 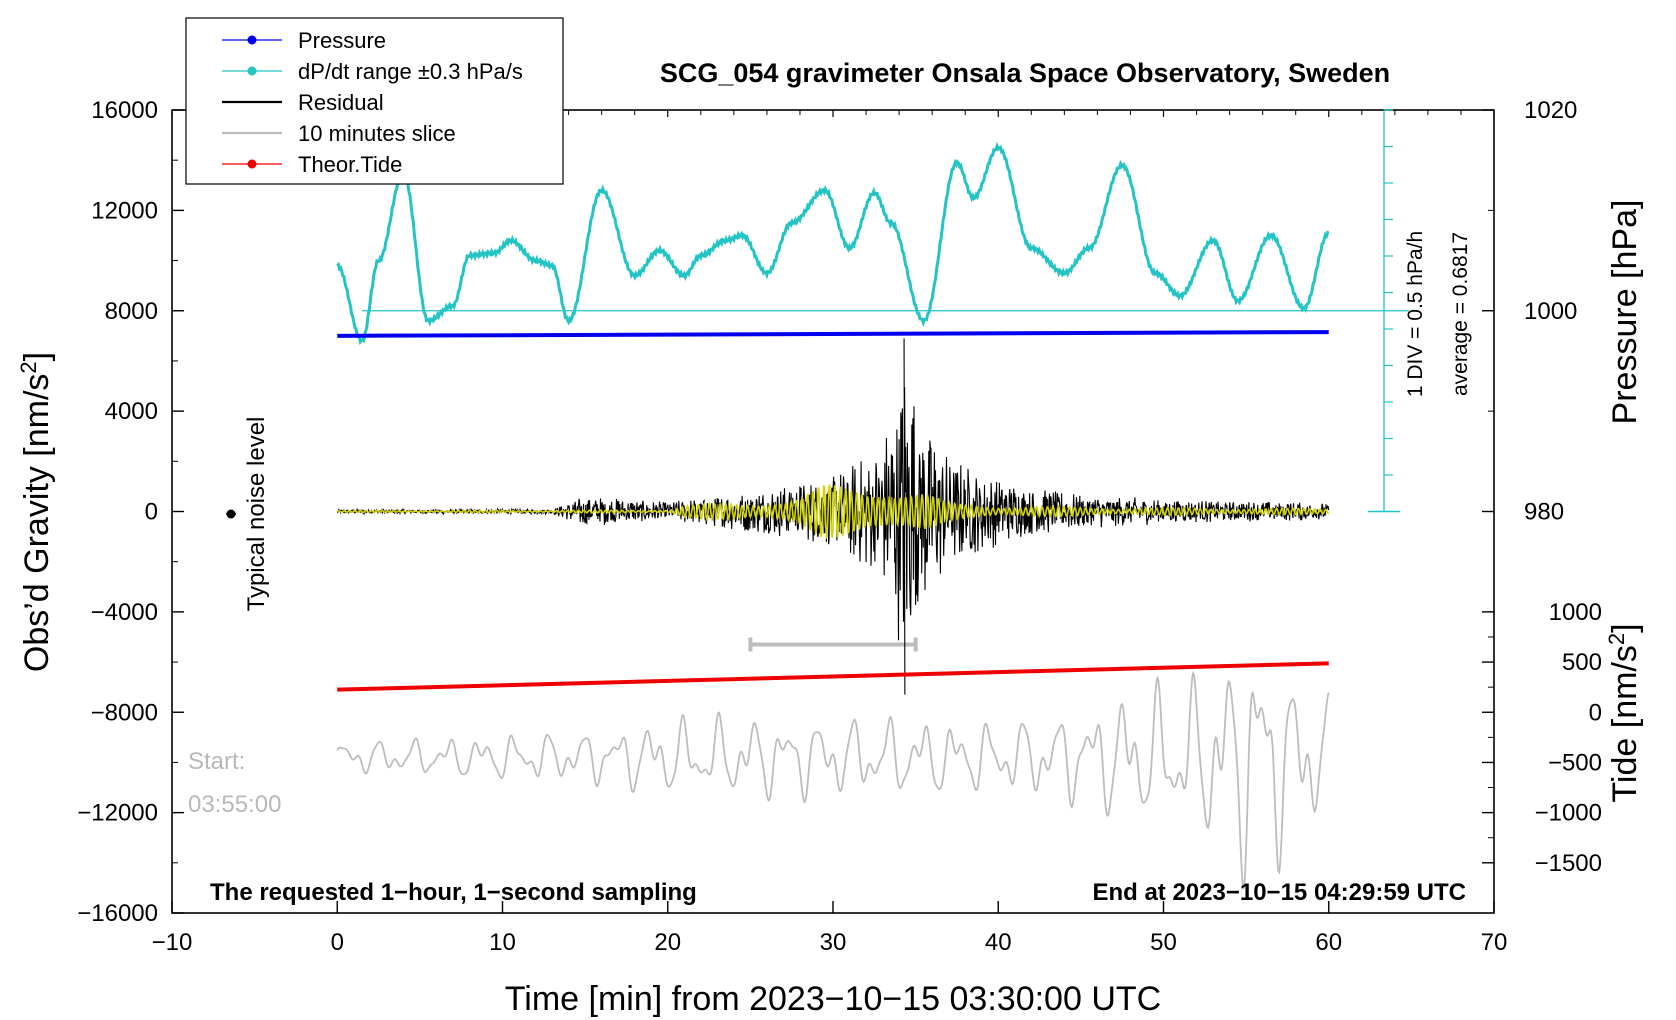 I want to click on dpdt-line, so click(x=833, y=243).